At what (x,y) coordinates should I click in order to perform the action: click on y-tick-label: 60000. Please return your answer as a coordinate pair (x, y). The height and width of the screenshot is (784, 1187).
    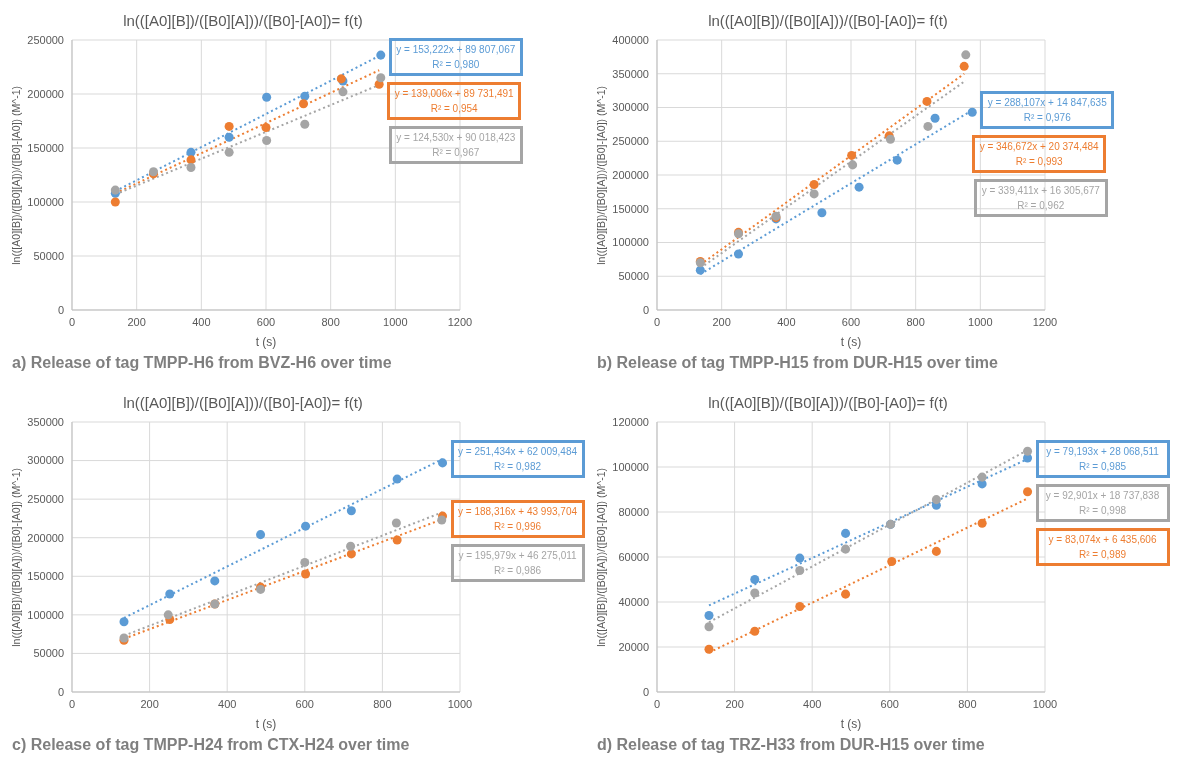
    Looking at the image, I should click on (633, 556).